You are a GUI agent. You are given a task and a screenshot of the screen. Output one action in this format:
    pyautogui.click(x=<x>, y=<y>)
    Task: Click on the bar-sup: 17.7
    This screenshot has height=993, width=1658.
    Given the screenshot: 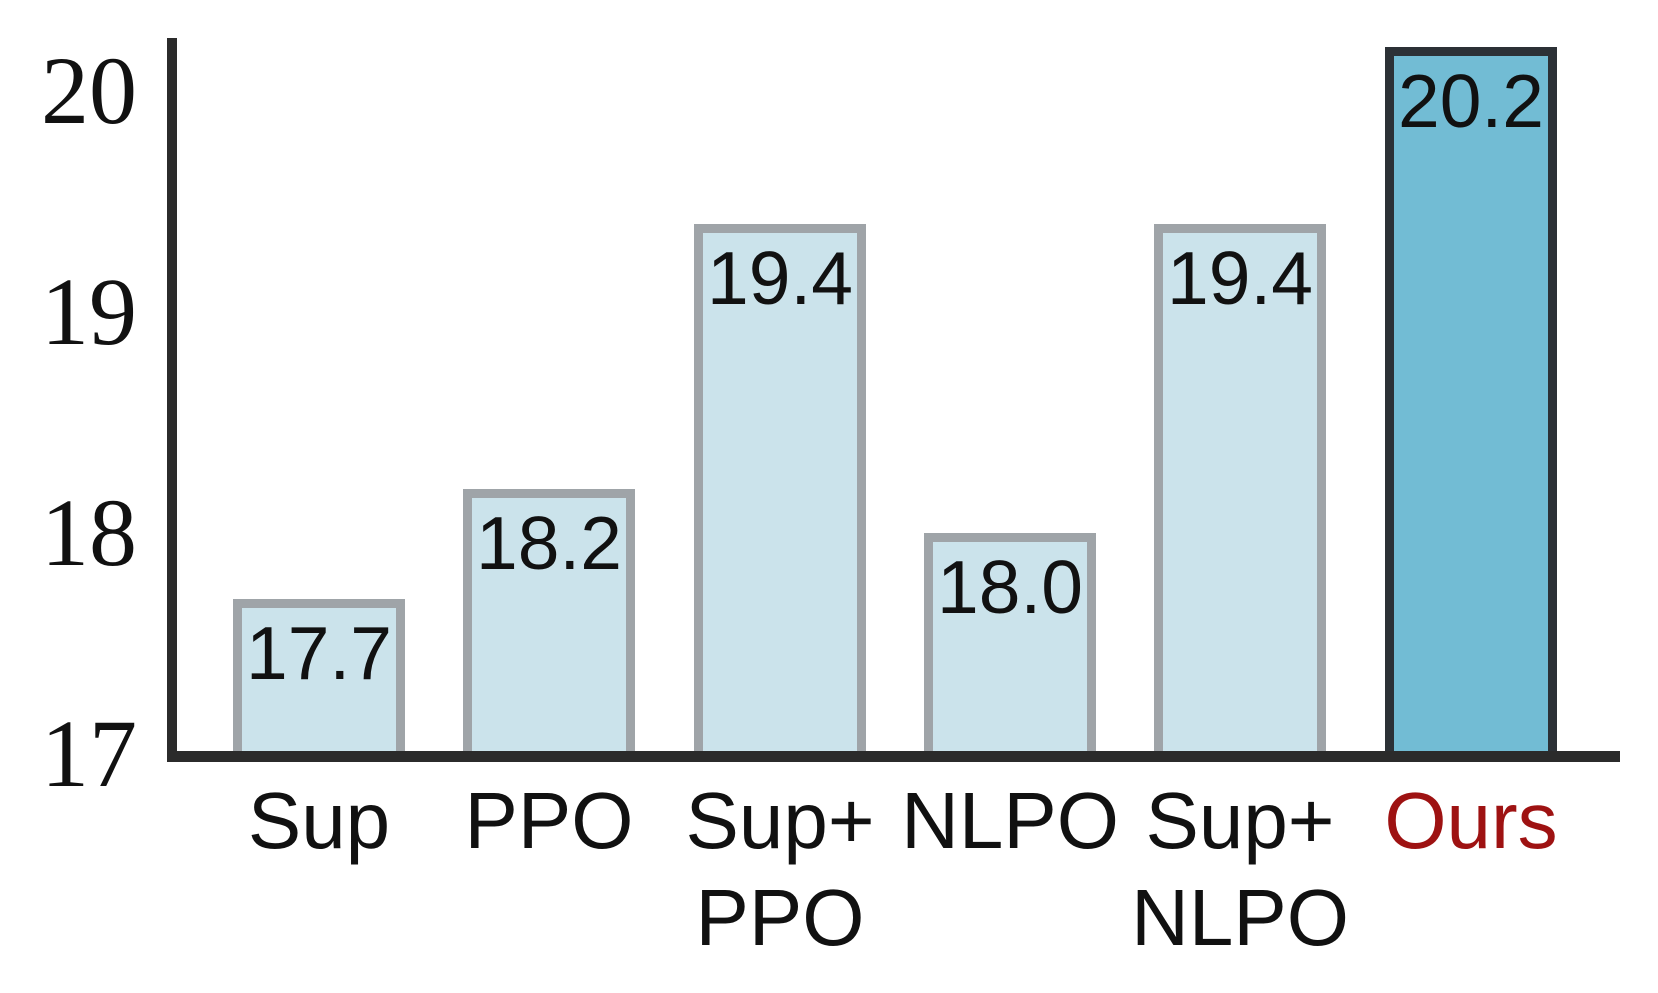 What is the action you would take?
    pyautogui.click(x=319, y=680)
    